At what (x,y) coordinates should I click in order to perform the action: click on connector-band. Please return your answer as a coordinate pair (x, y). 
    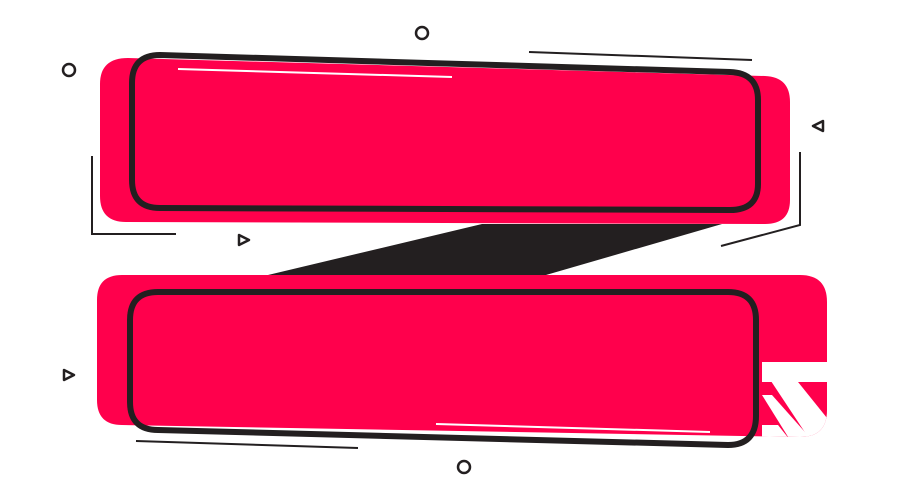
    Looking at the image, I should click on (495, 249).